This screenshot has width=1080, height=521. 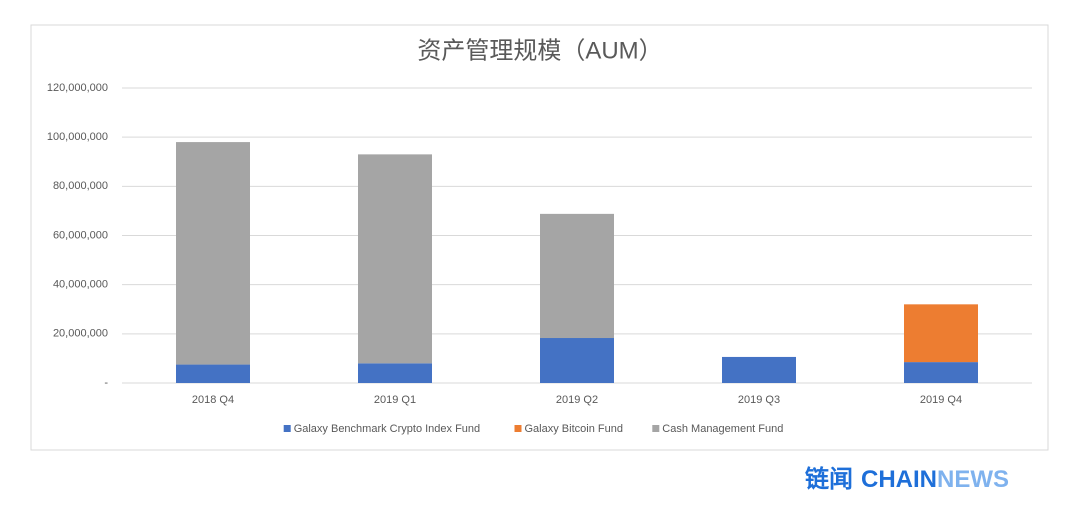 I want to click on legend-label: Galaxy Bitcoin Fund, so click(x=574, y=429).